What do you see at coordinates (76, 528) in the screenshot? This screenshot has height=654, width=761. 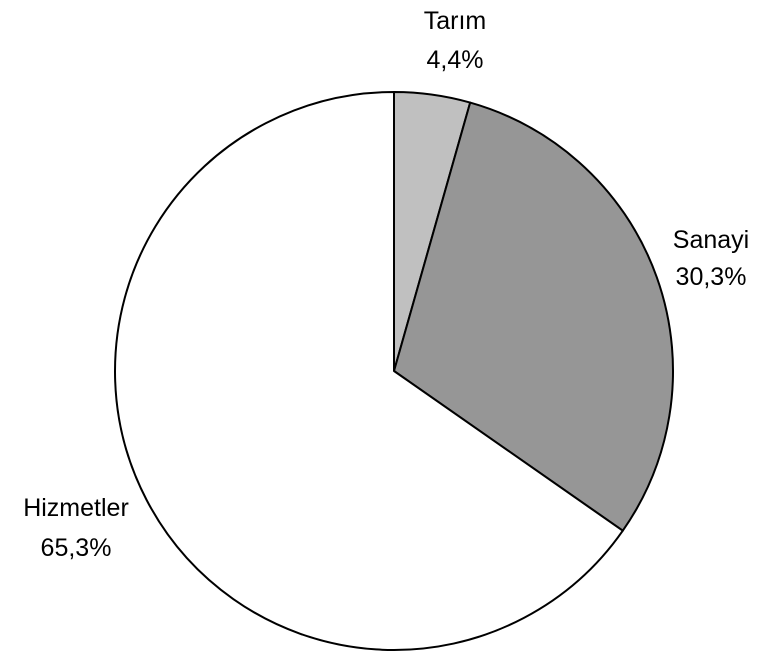 I see `slice-label-hizmetler: Hizmetler 65,3%` at bounding box center [76, 528].